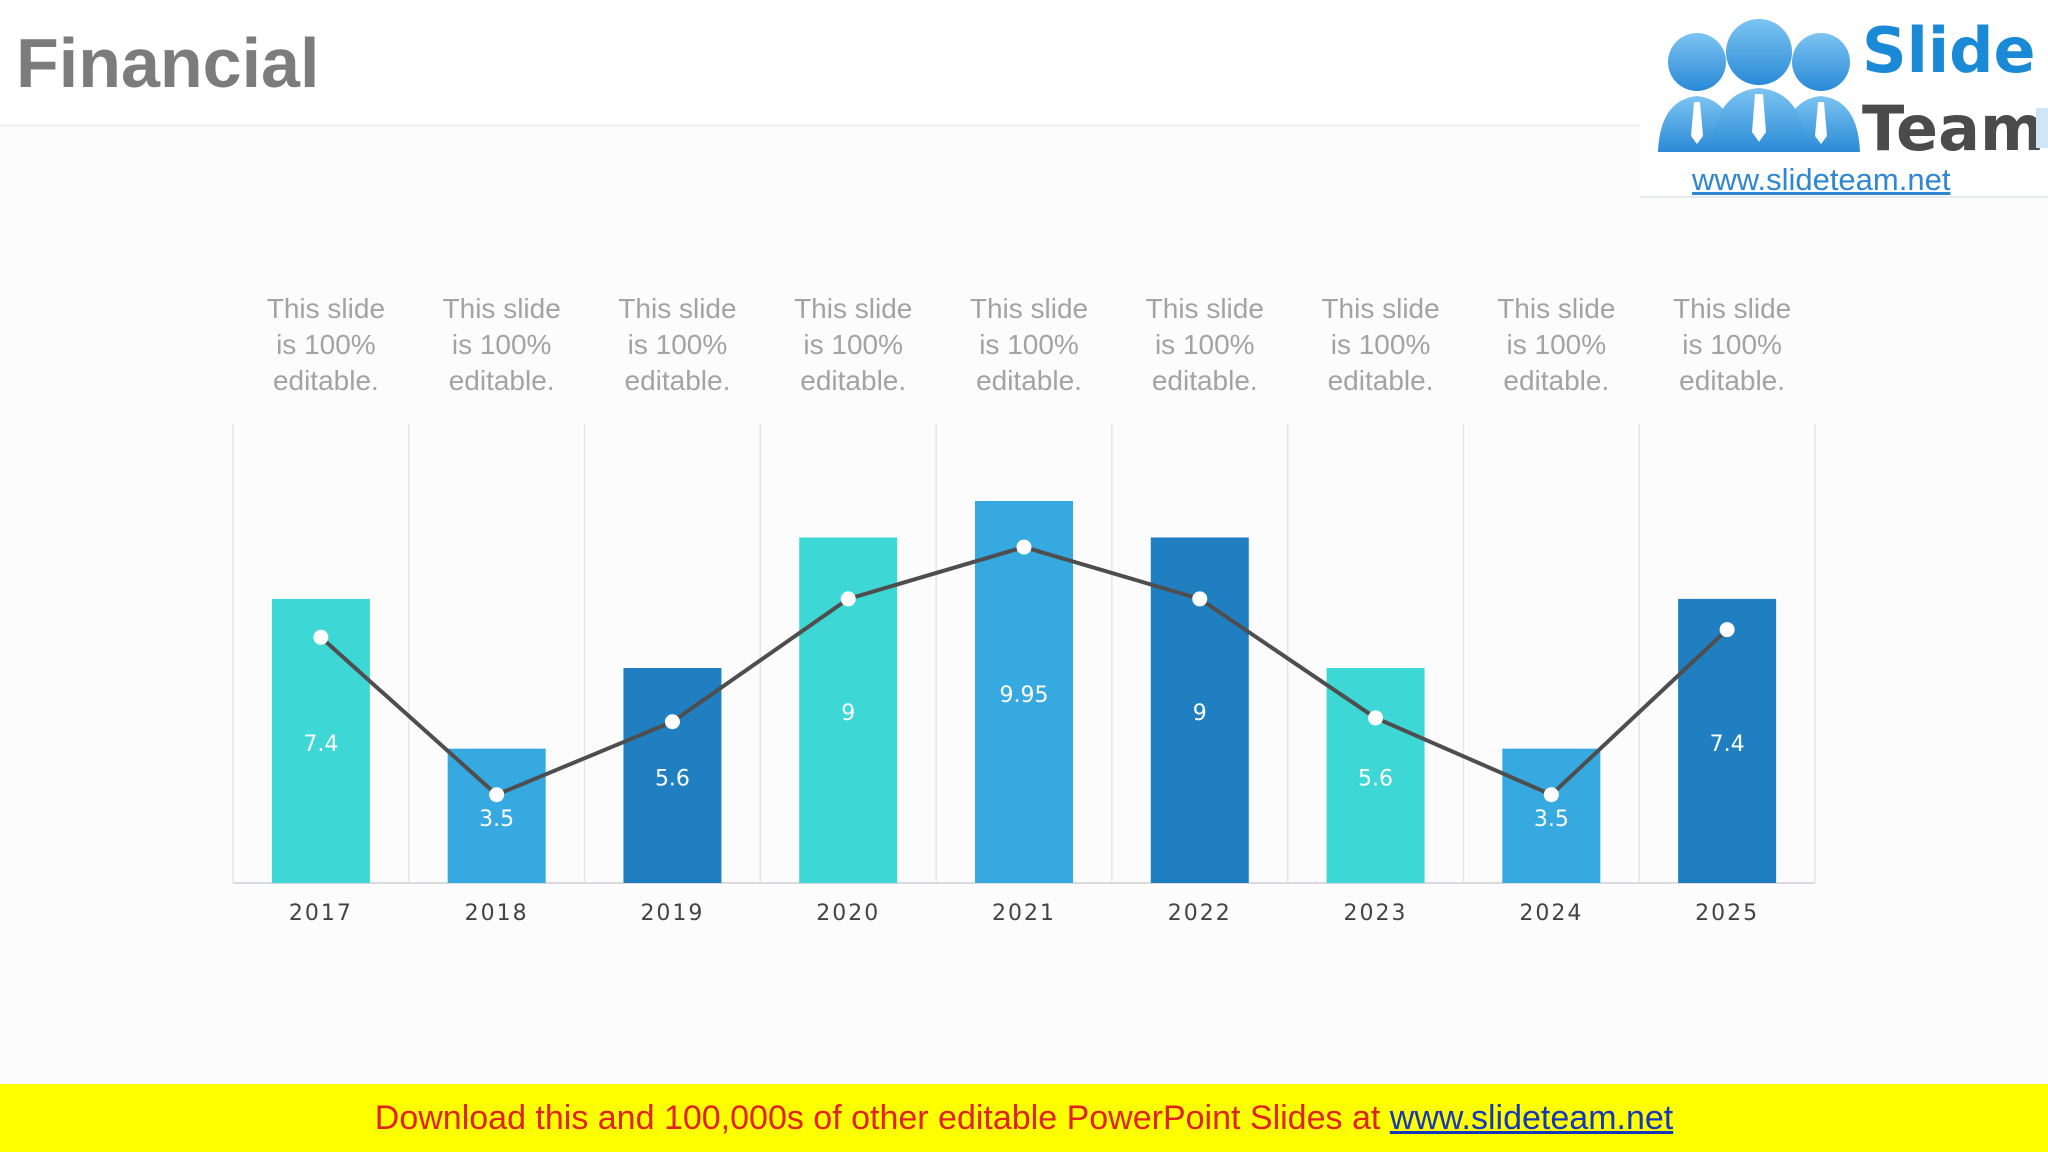 The image size is (2048, 1152). What do you see at coordinates (168, 63) in the screenshot?
I see `slide-title: Financial` at bounding box center [168, 63].